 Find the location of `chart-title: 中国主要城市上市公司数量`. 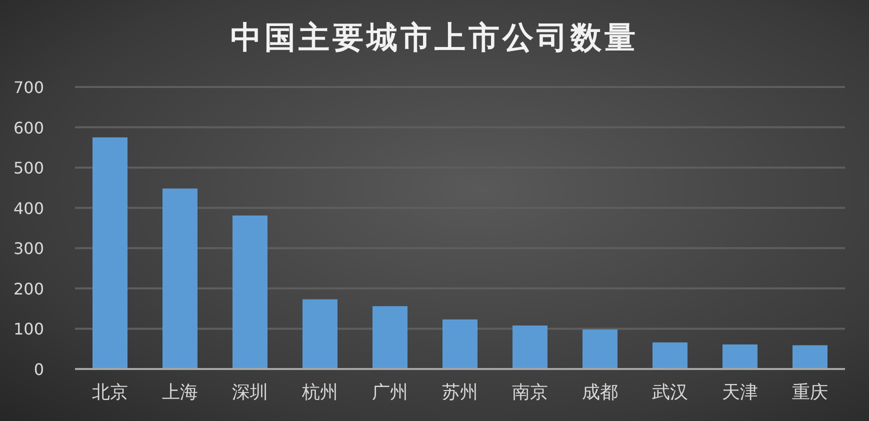

chart-title: 中国主要城市上市公司数量 is located at coordinates (434, 38).